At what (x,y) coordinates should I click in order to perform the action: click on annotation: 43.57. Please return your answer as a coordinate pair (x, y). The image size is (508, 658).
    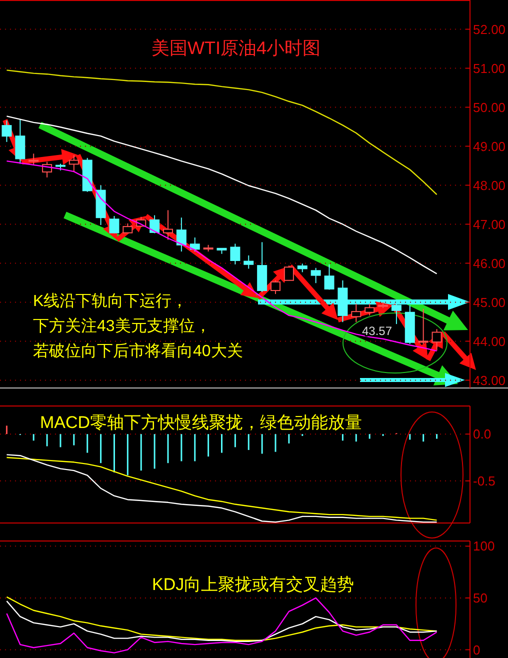
    Looking at the image, I should click on (377, 331).